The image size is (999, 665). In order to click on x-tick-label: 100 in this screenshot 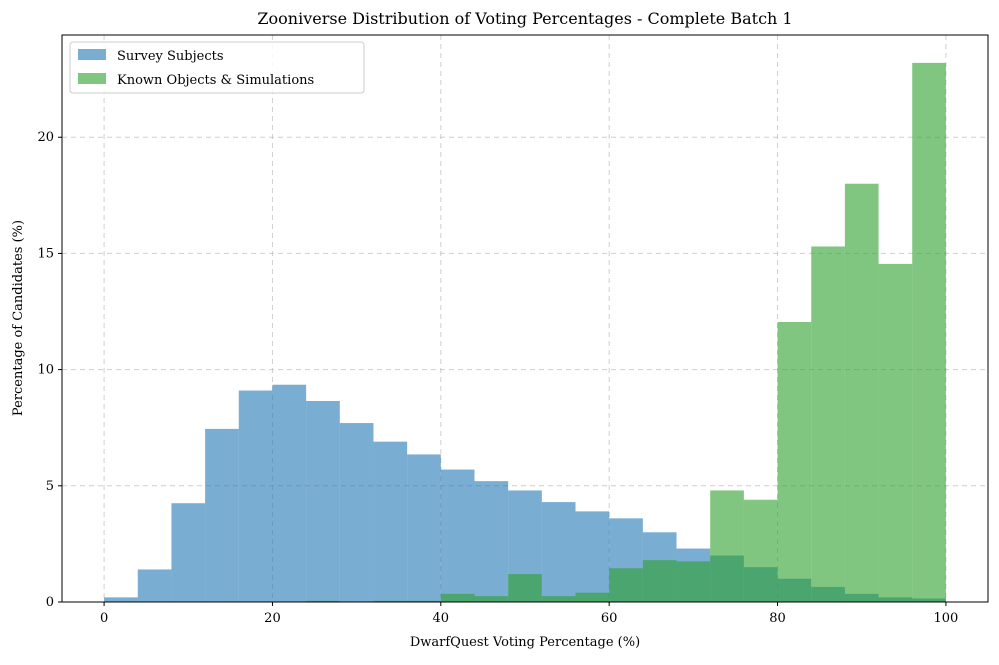, I will do `click(945, 618)`.